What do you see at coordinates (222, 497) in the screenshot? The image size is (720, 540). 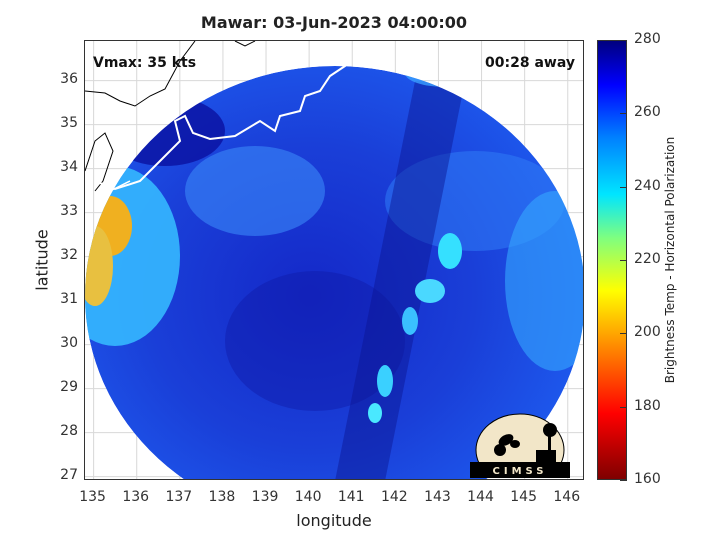 I see `x-tick-label: 138` at bounding box center [222, 497].